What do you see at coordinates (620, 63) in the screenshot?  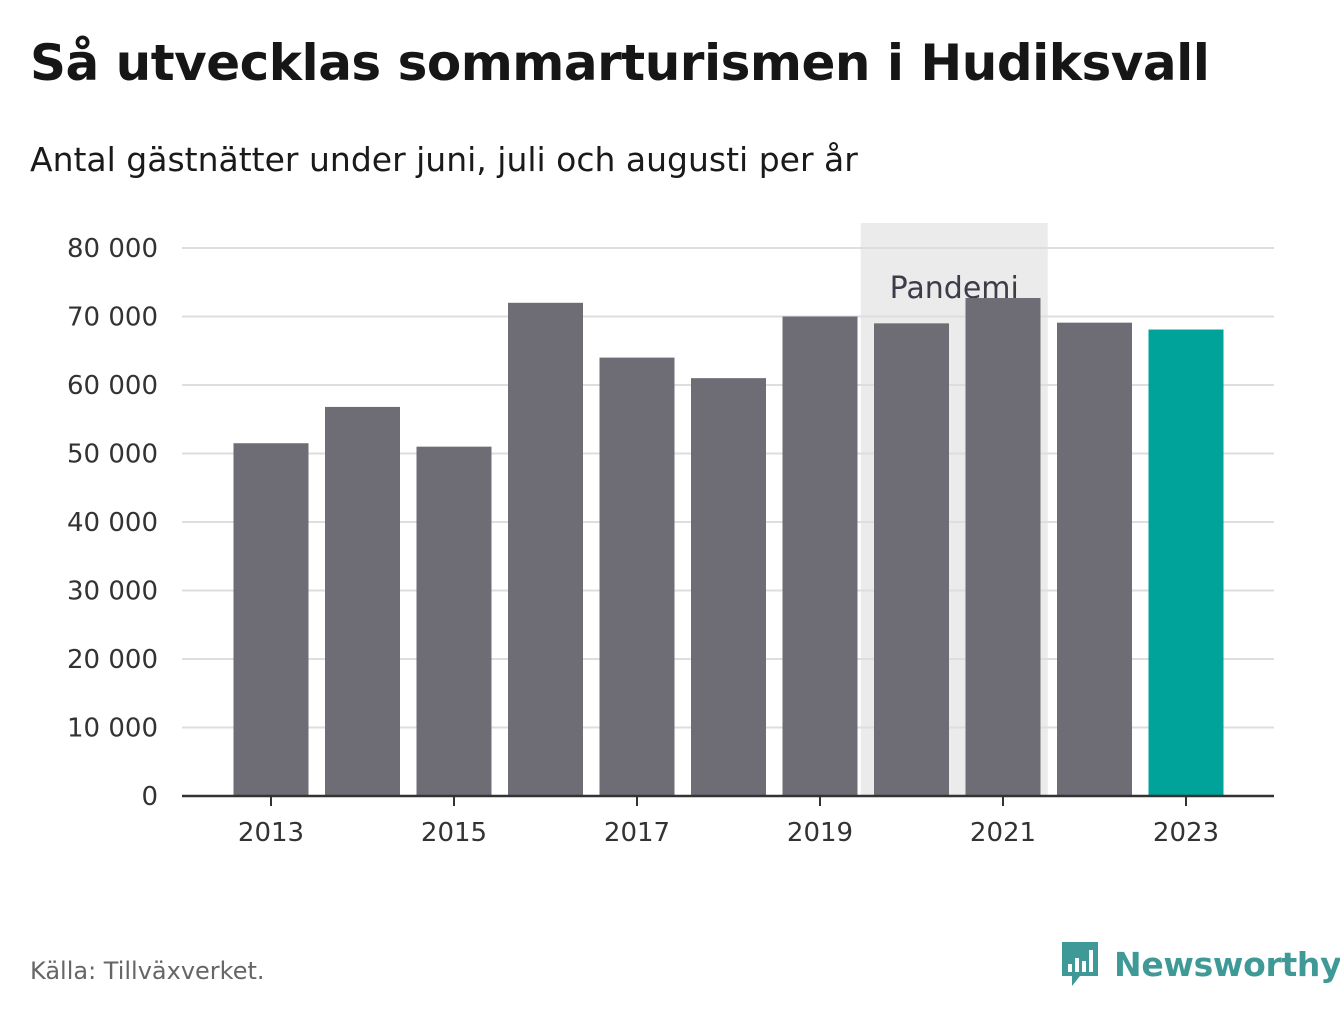 I see `chart-title: Så utvecklas sommarturismen i Hudiksvall` at bounding box center [620, 63].